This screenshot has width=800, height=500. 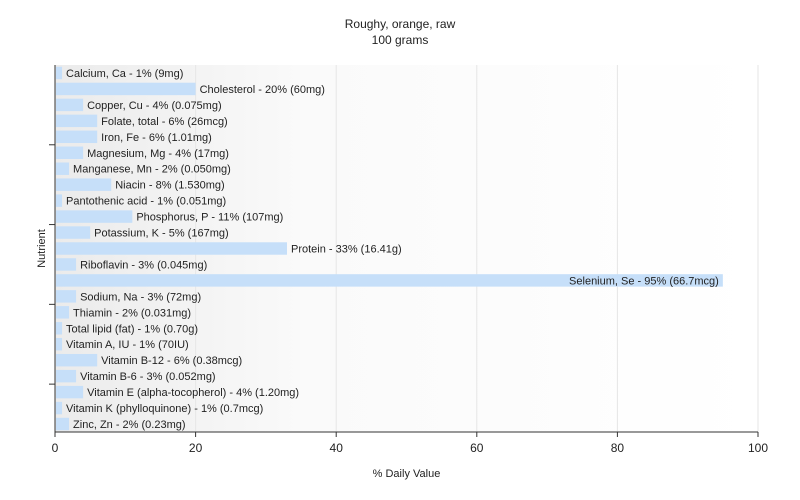 I want to click on y-axis-label: Nutrient, so click(x=42, y=248).